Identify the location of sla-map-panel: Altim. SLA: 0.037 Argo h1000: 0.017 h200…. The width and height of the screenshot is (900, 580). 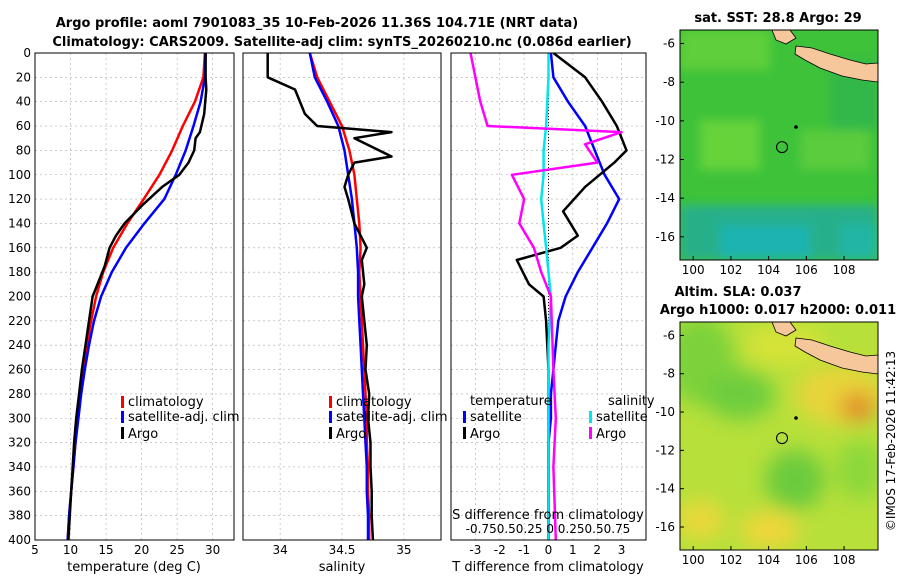
(775, 426).